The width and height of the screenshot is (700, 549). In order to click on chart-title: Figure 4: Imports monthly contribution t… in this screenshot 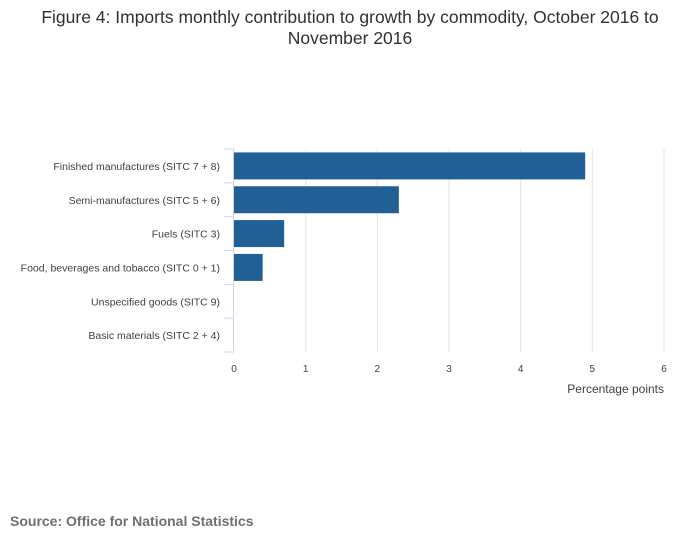, I will do `click(350, 27)`.